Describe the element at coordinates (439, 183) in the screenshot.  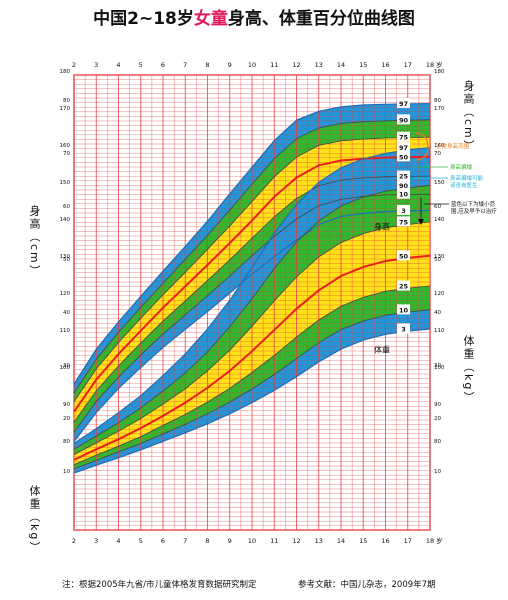
I see `height-y-tick-right: 150` at that location.